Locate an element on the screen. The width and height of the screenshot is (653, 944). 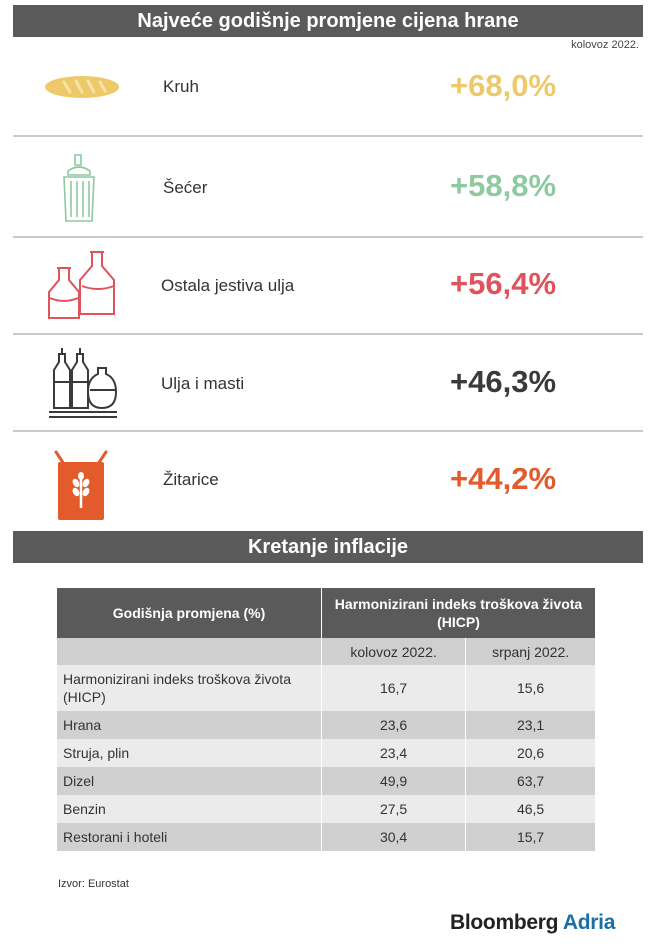
item-label-ulja-masti: Ulja i masti is located at coordinates (203, 383).